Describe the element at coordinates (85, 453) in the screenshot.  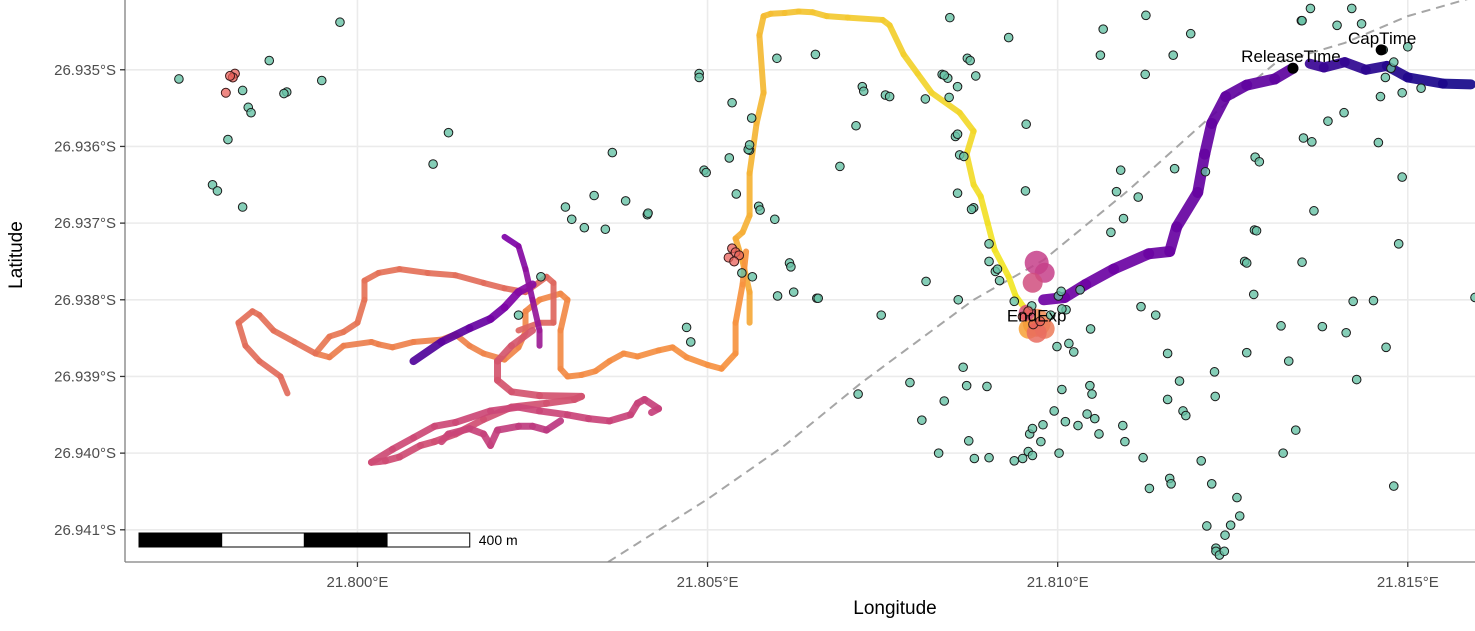
I see `y-tick-label: 26.940°S` at that location.